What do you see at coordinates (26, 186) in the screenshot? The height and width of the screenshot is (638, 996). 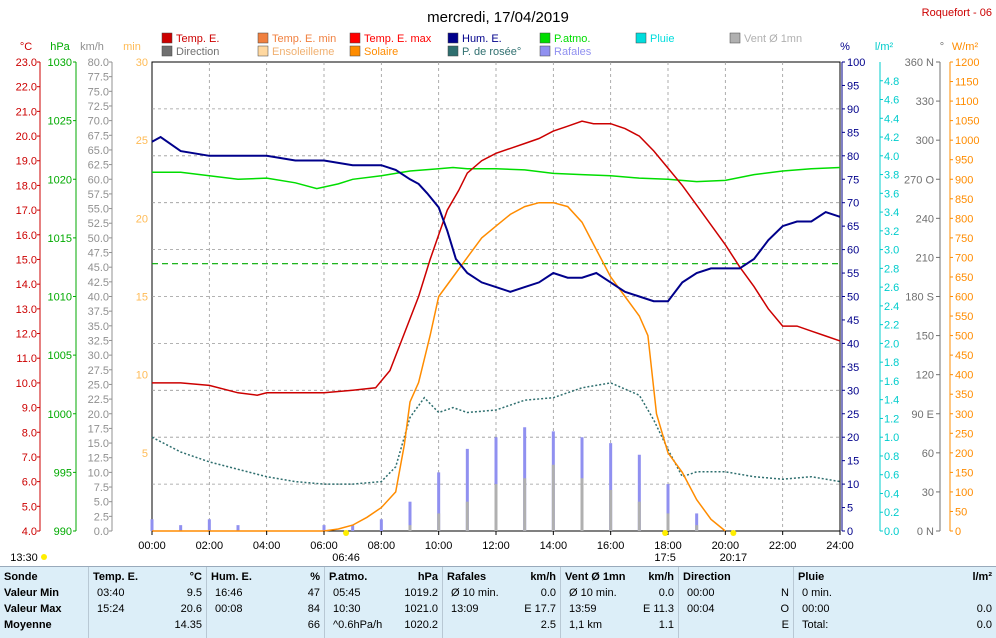 I see `temp-axis-tick-label: 18.0` at bounding box center [26, 186].